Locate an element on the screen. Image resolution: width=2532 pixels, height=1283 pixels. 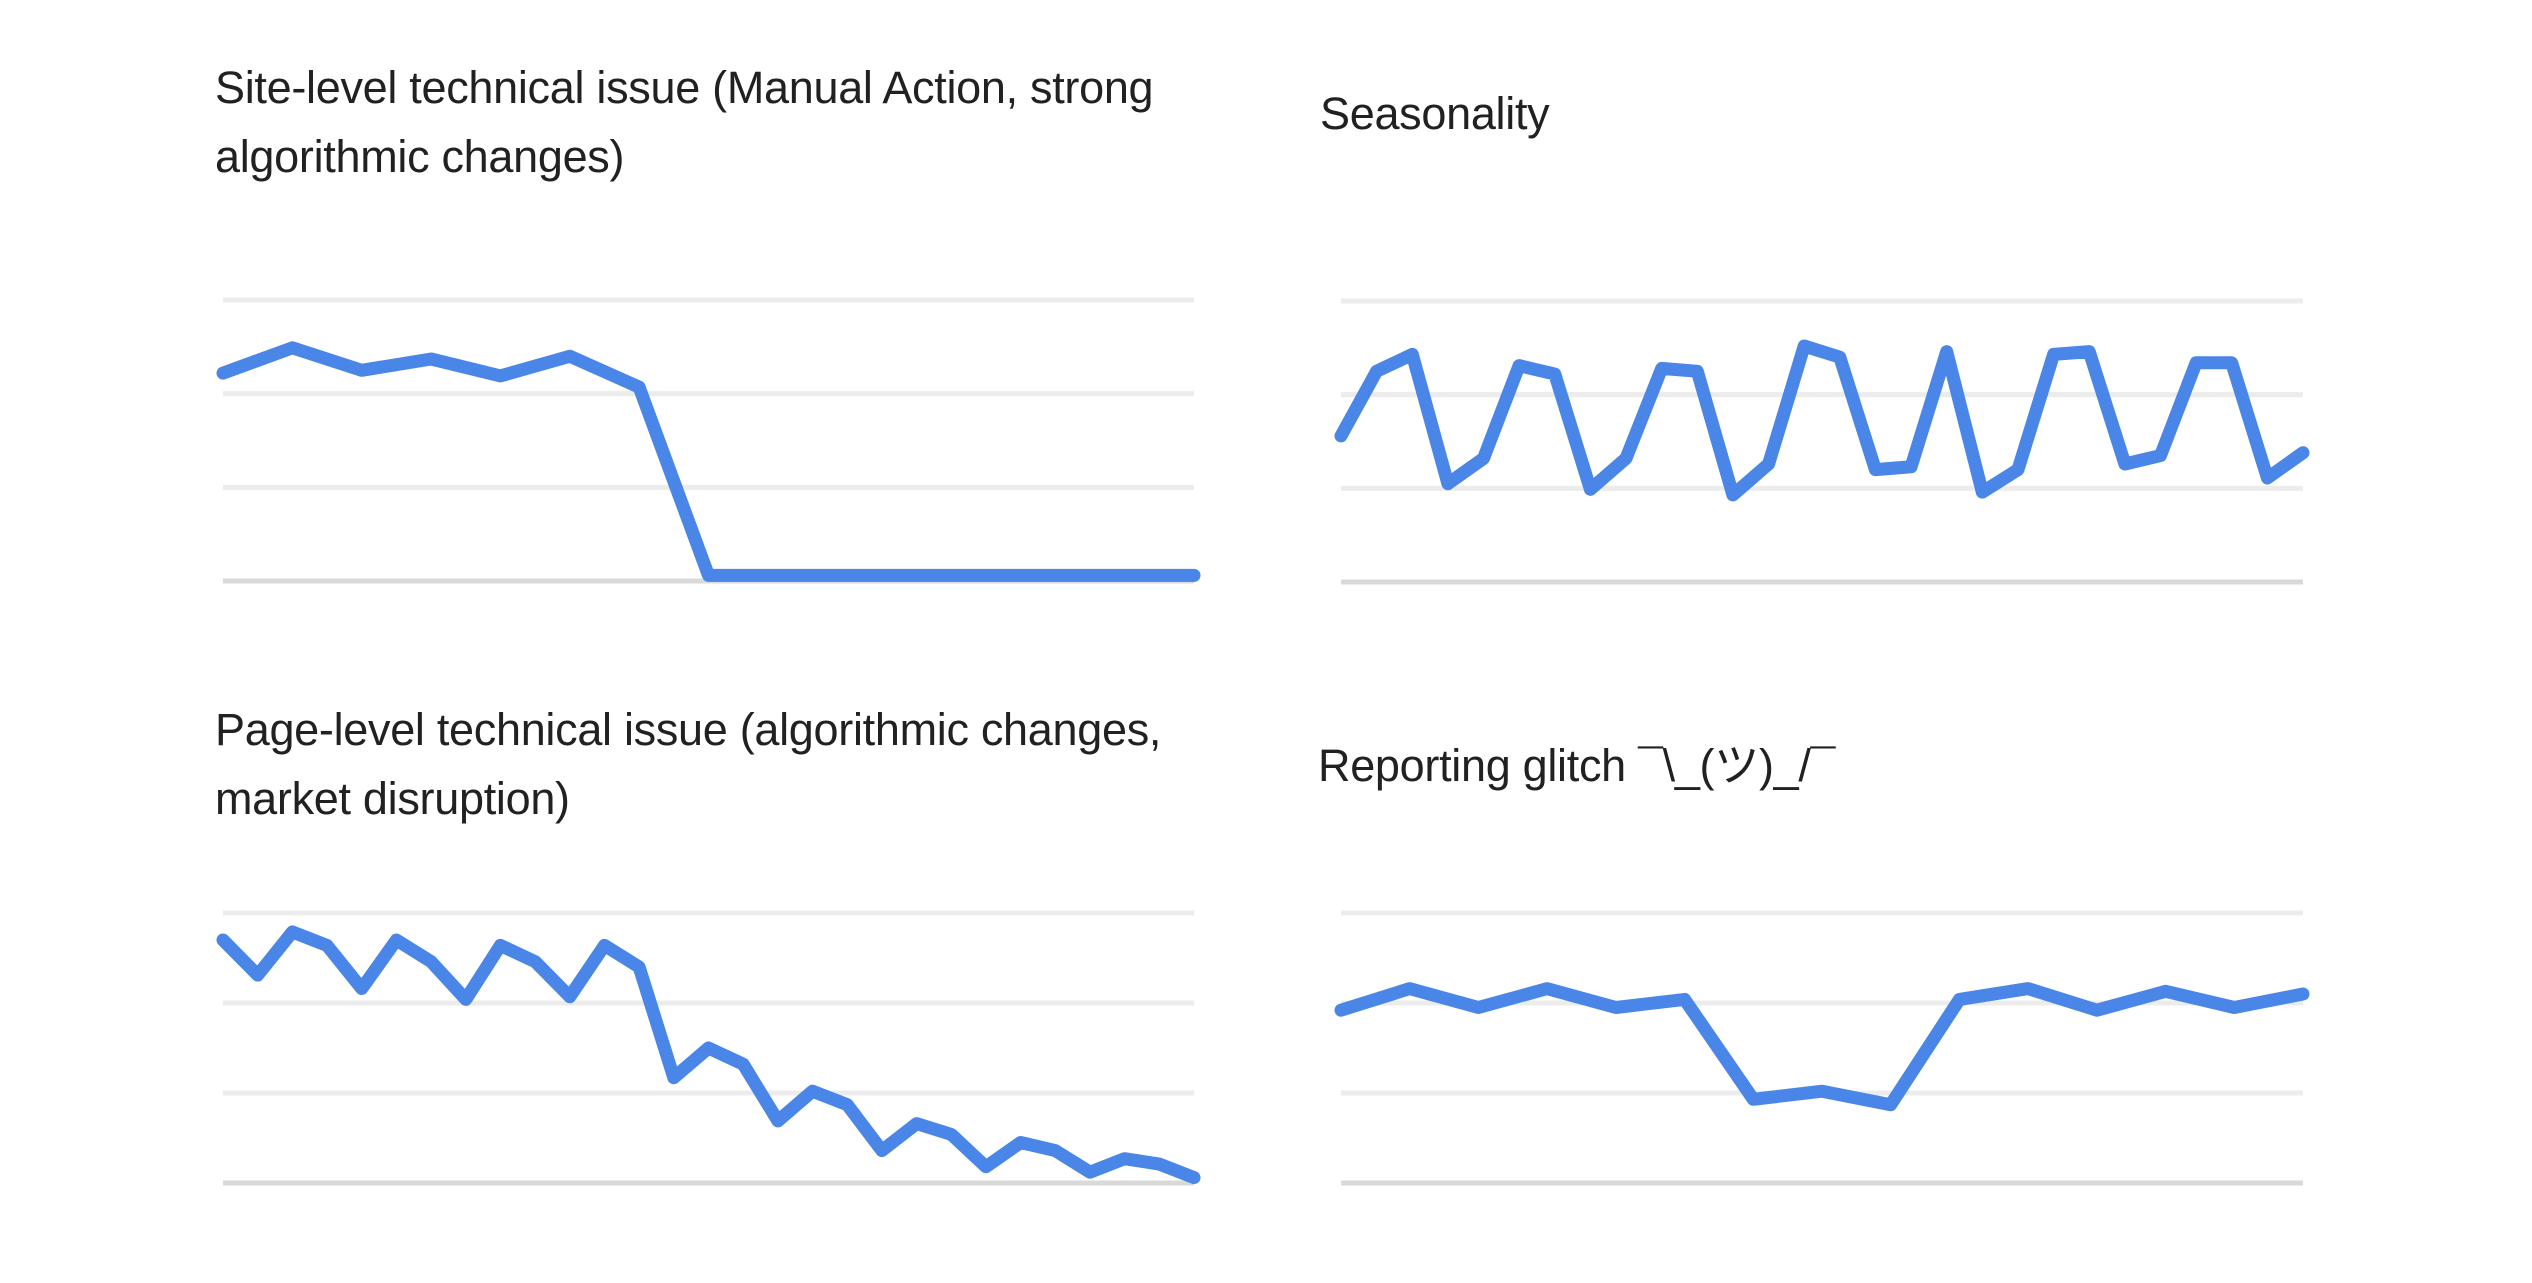
line-chart-site-level-issue is located at coordinates (708, 440).